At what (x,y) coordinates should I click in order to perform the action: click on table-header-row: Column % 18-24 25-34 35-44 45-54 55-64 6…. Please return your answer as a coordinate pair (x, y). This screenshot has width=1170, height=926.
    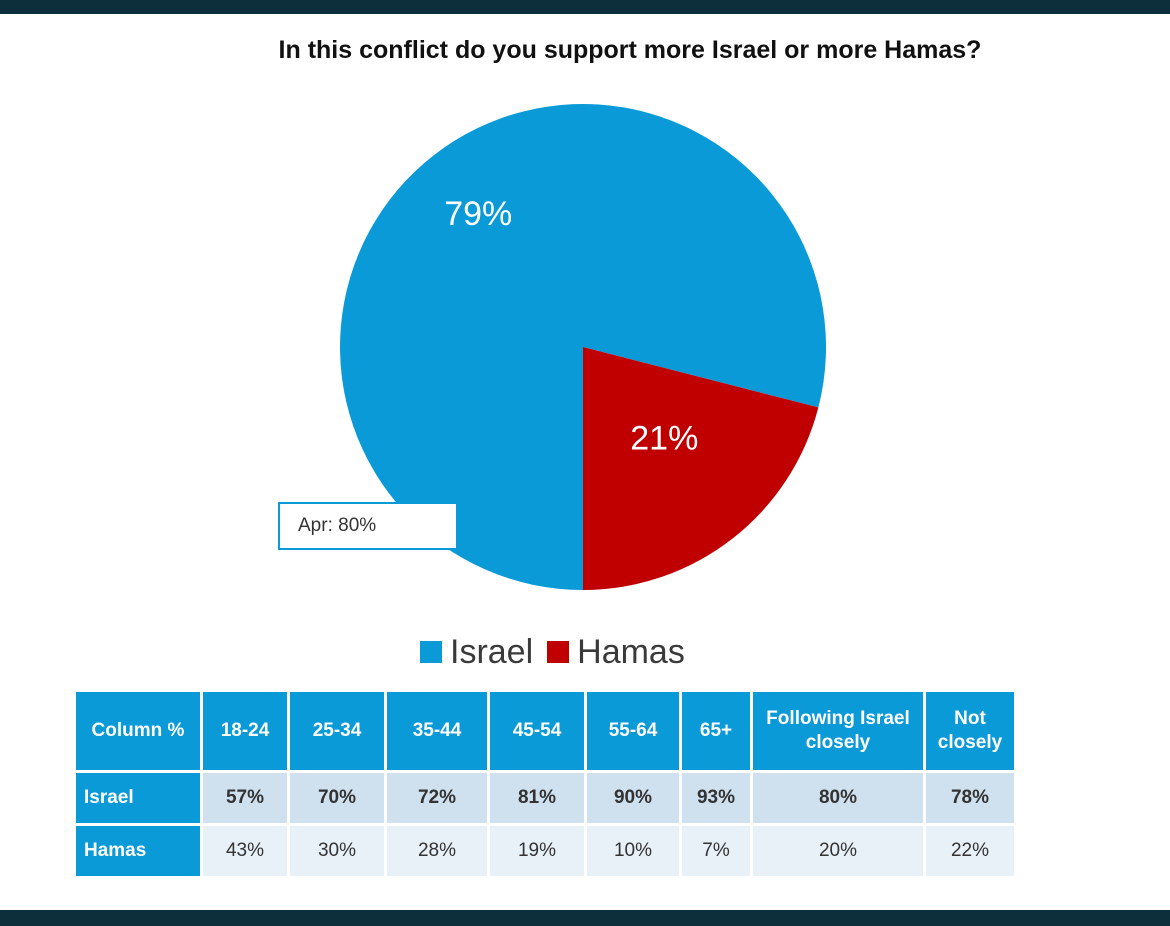
    Looking at the image, I should click on (545, 731).